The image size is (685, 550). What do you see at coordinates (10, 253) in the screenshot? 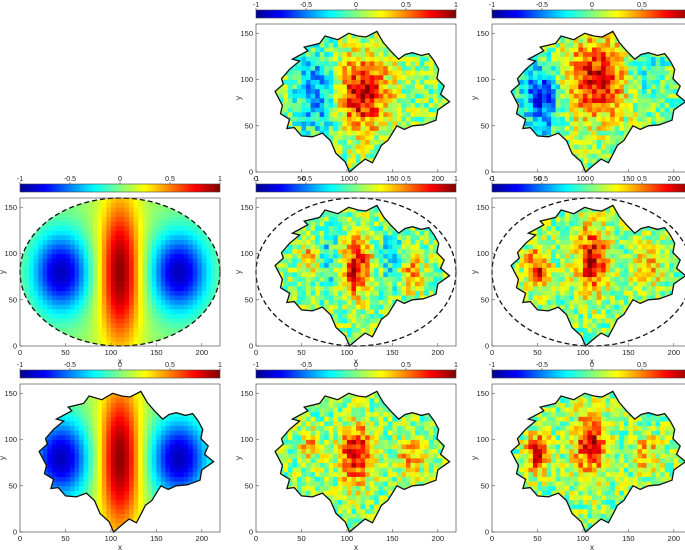
I see `y-tick-label: 100` at bounding box center [10, 253].